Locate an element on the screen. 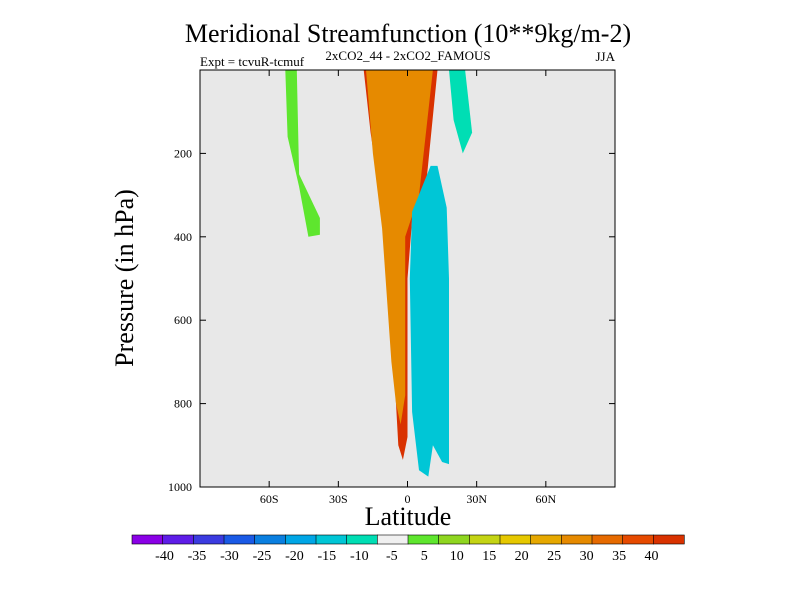 This screenshot has width=800, height=600. colorbar-label: -25 is located at coordinates (262, 556).